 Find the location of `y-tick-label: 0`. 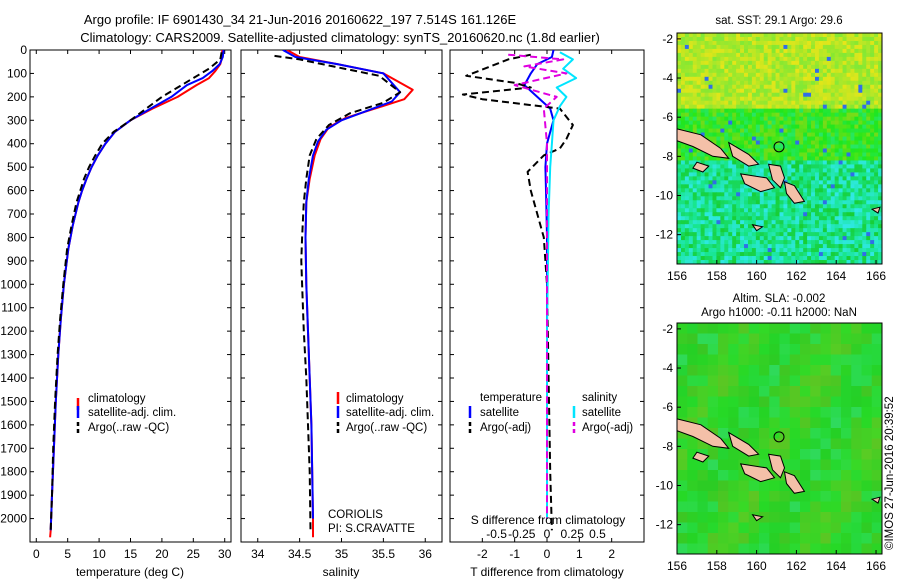

y-tick-label: 0 is located at coordinates (23, 50).